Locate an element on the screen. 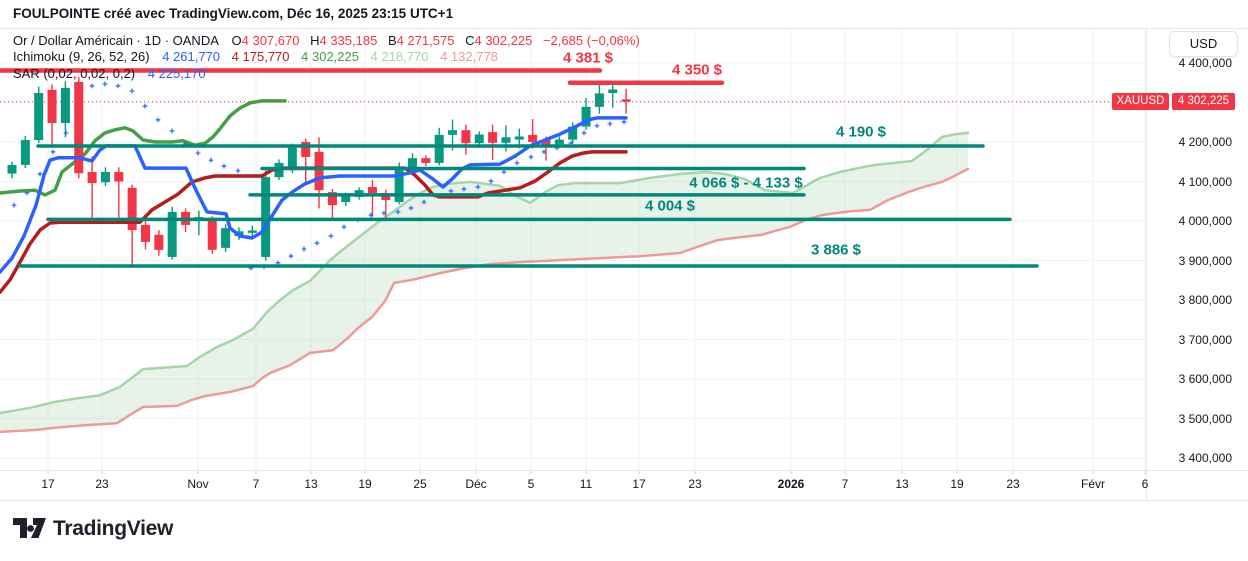 This screenshot has height=561, width=1248. ohlc-open: O4 307,670 is located at coordinates (265, 40).